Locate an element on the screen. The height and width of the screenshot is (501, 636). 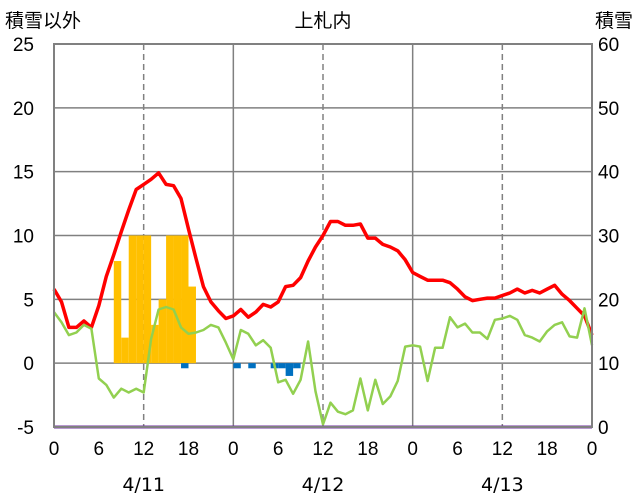
date-label: 4/13 is located at coordinates (502, 485).